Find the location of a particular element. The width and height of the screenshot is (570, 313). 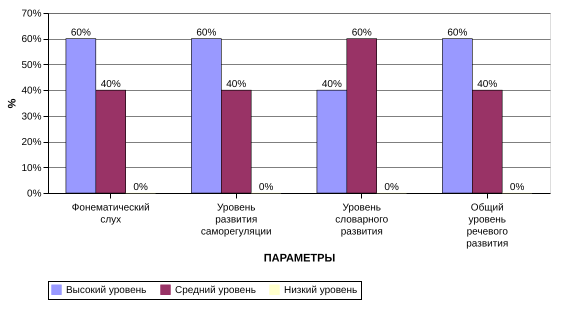

y-tick-label: 50% is located at coordinates (31, 65).